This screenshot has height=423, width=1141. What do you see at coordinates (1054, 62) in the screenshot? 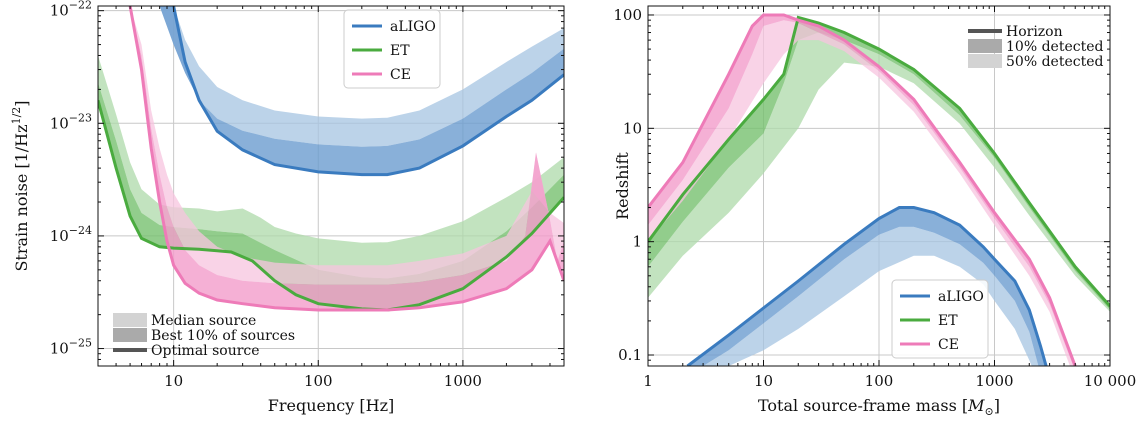
I see `band-legend-label: 50% detected` at bounding box center [1054, 62].